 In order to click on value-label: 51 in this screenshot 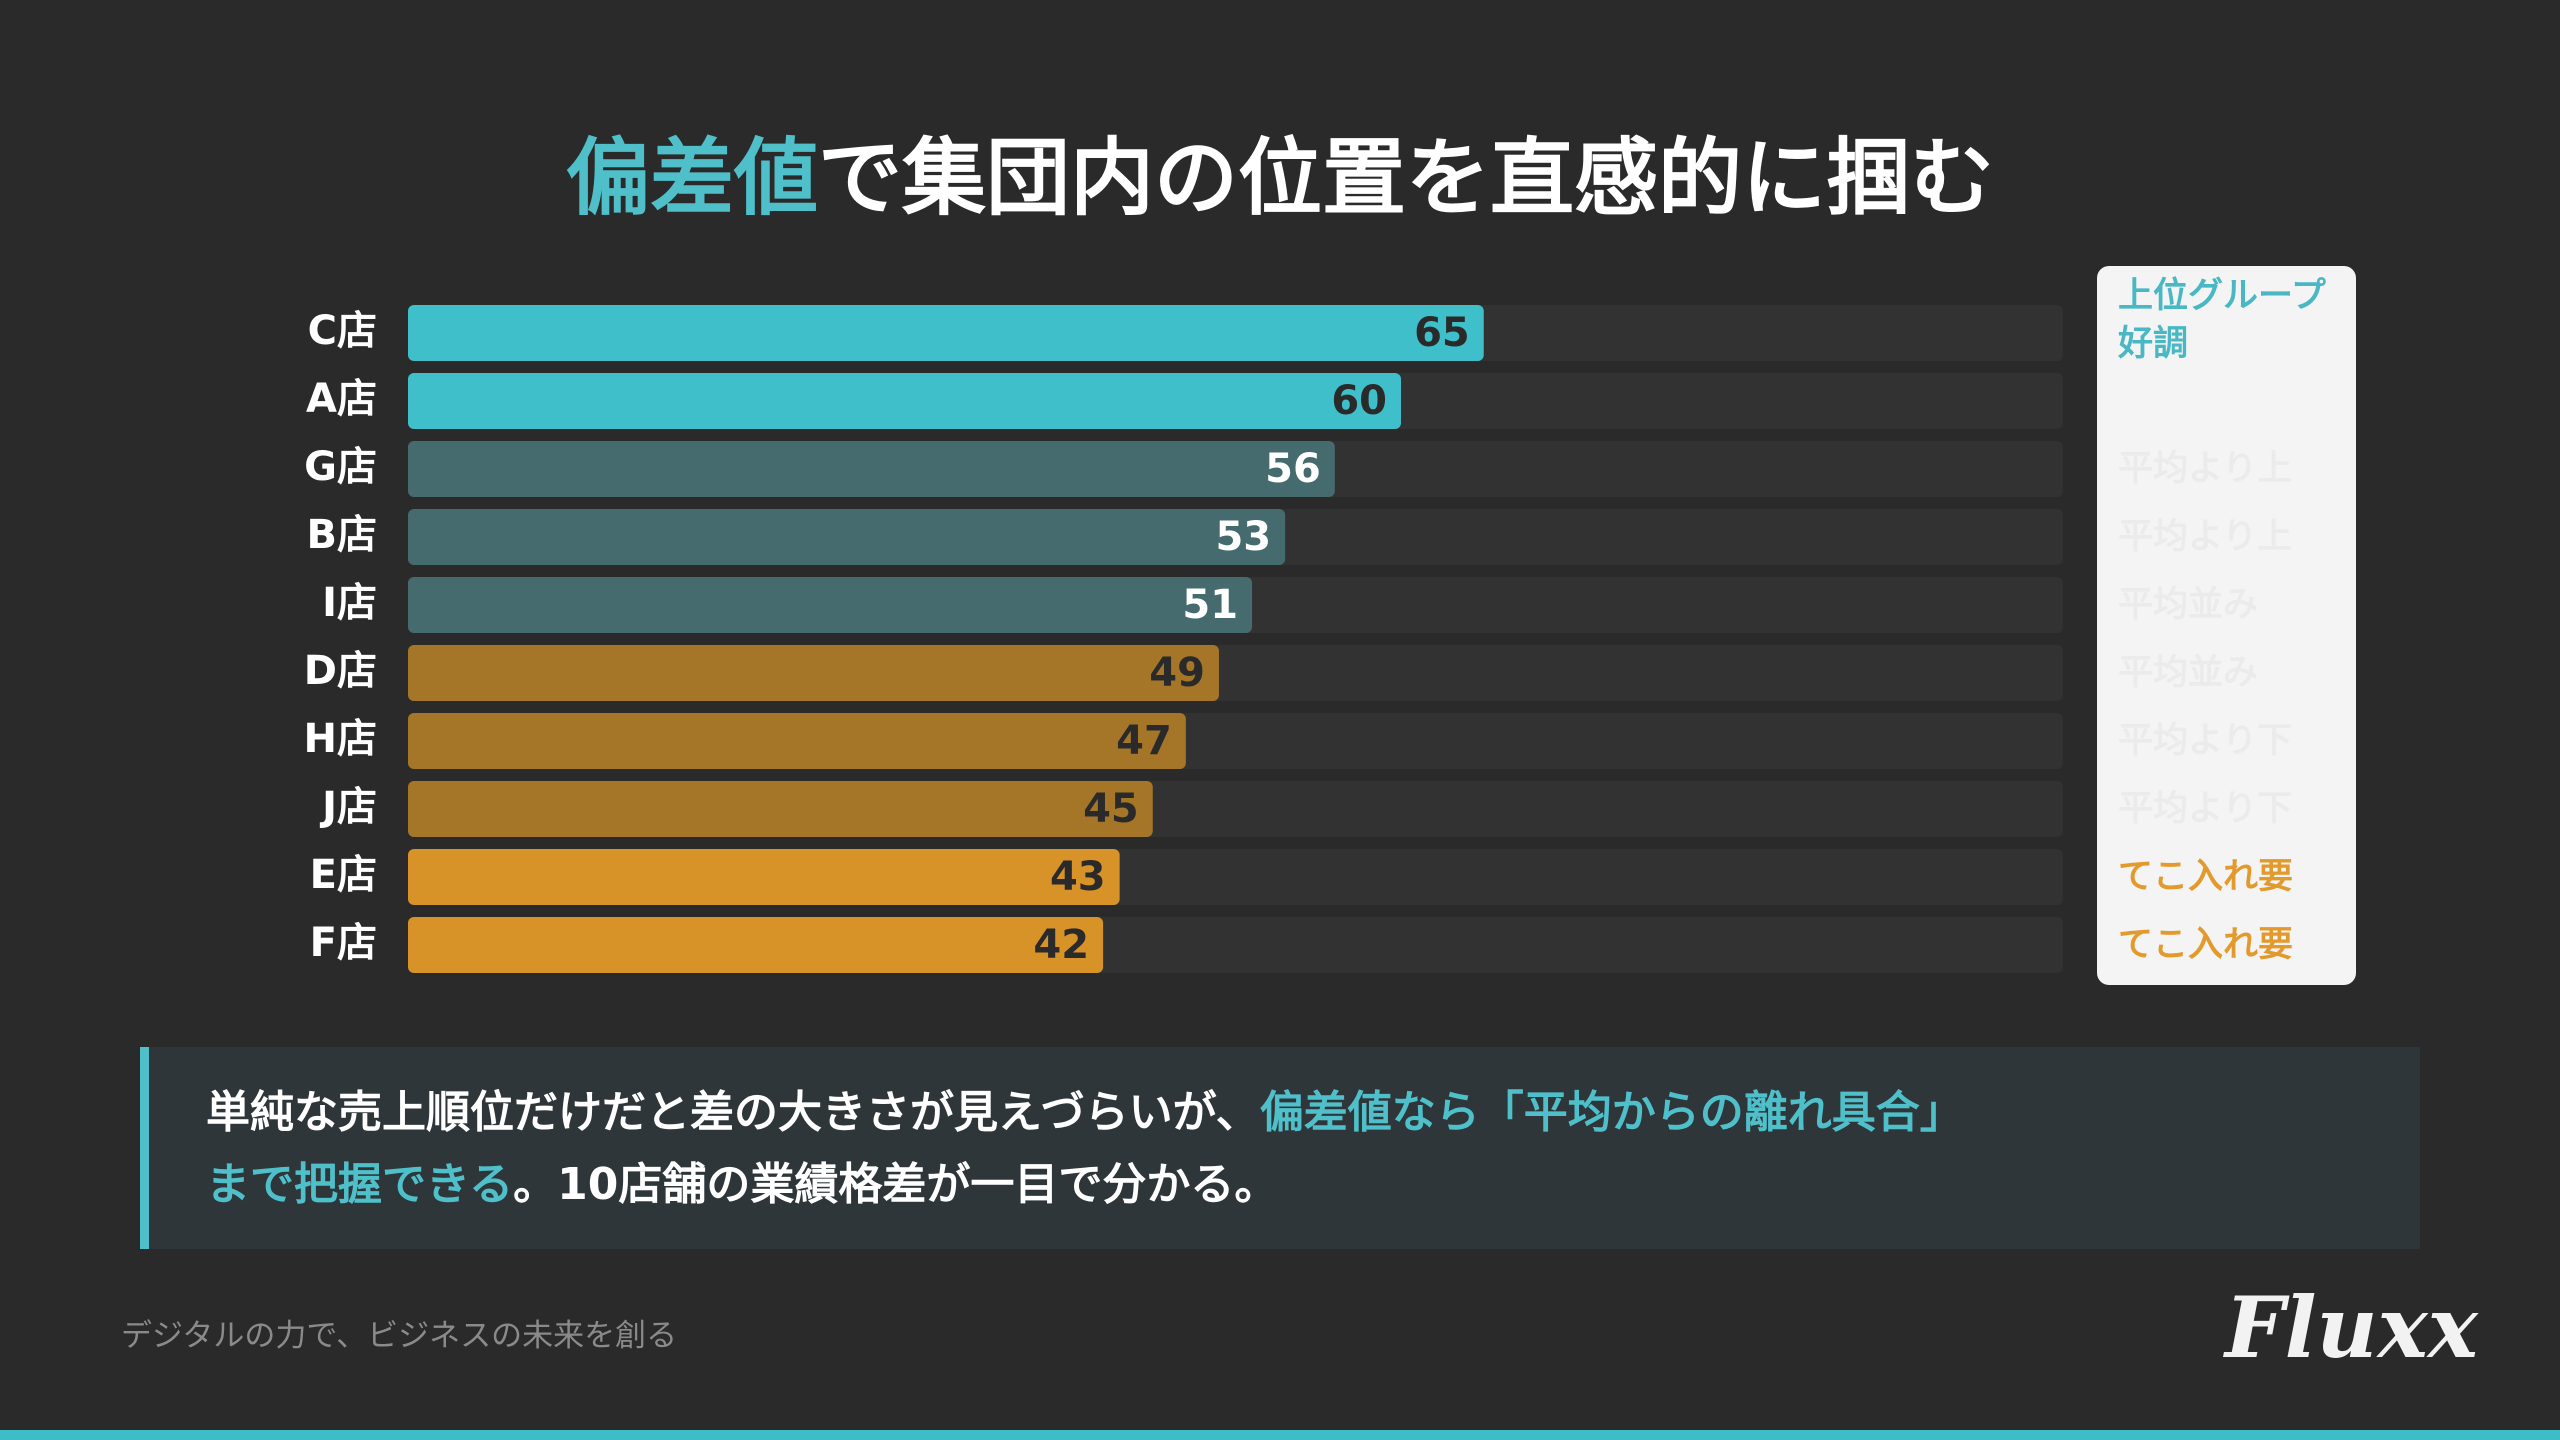, I will do `click(1210, 605)`.